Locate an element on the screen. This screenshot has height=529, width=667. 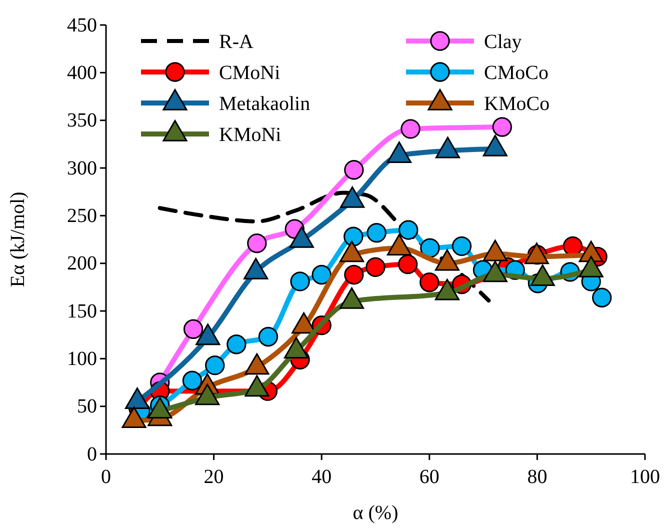
legend-label: KMoNi is located at coordinates (250, 135).